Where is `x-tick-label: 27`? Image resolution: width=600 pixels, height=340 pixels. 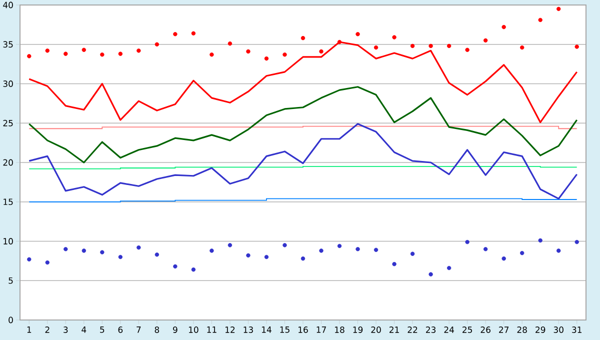
x-tick-label: 27 is located at coordinates (504, 329).